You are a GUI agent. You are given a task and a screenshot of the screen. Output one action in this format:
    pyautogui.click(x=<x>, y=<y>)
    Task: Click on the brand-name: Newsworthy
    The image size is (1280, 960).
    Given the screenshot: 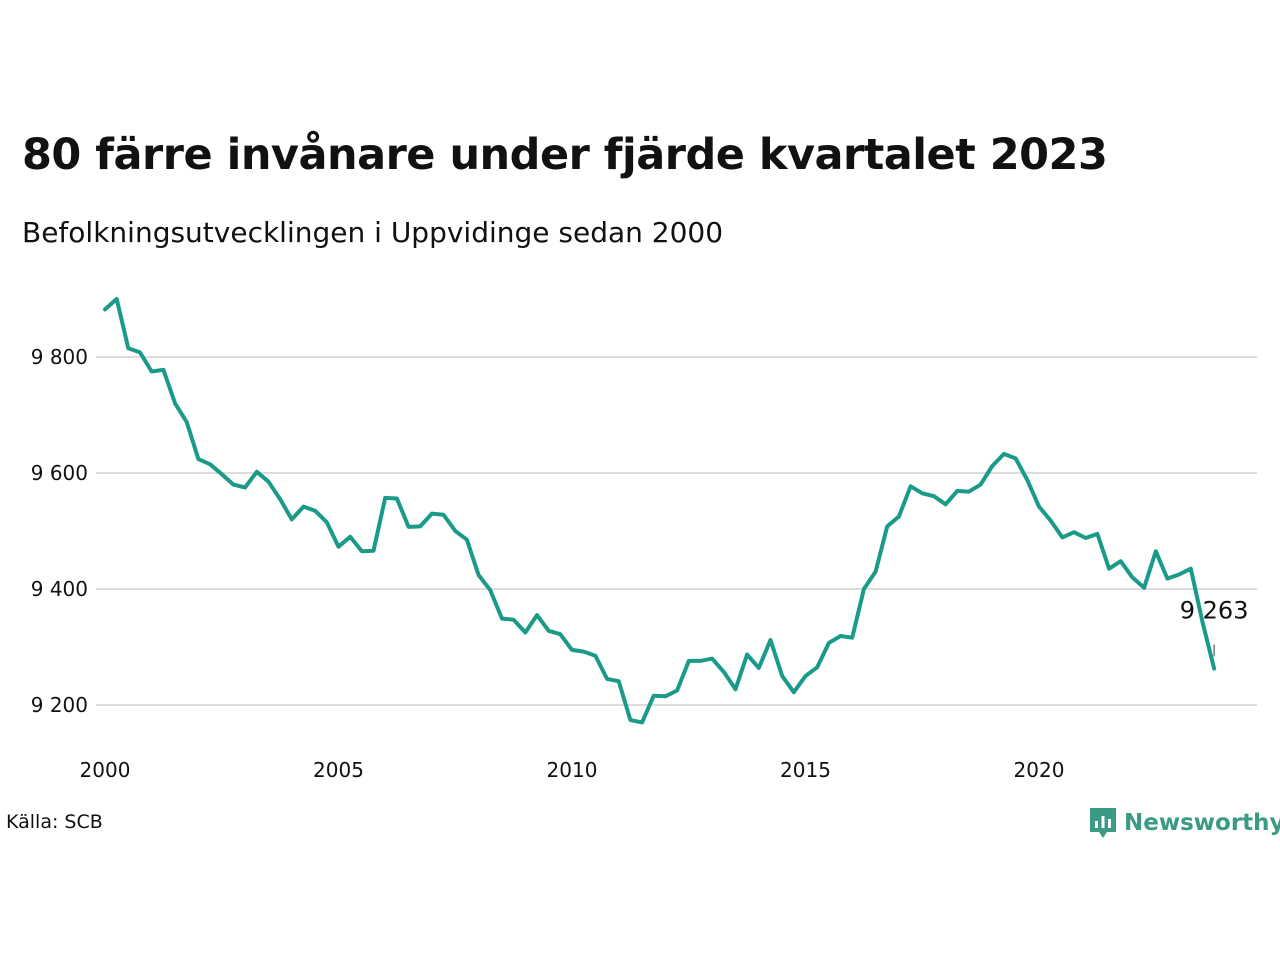 What is the action you would take?
    pyautogui.click(x=1202, y=823)
    